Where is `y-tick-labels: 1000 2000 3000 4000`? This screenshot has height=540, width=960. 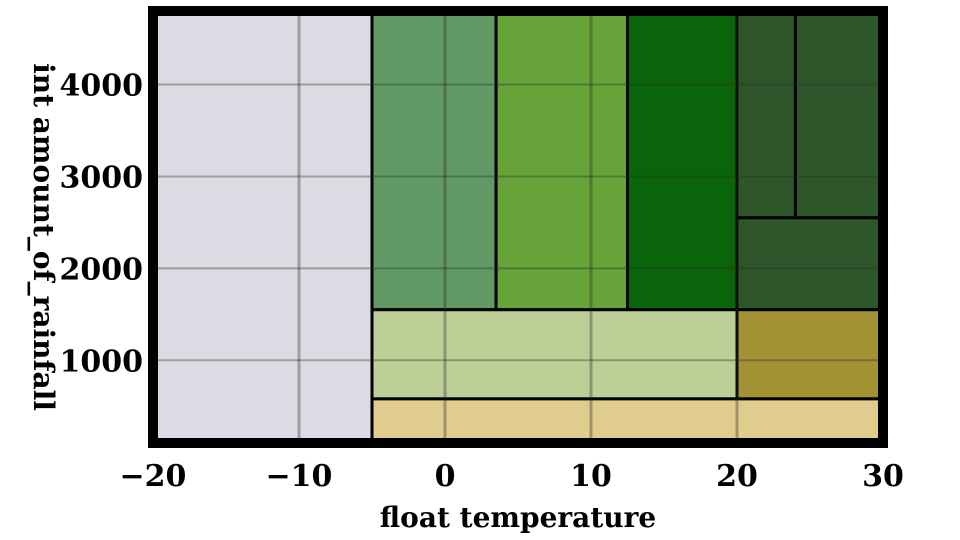 y-tick-labels: 1000 2000 3000 4000 is located at coordinates (102, 224).